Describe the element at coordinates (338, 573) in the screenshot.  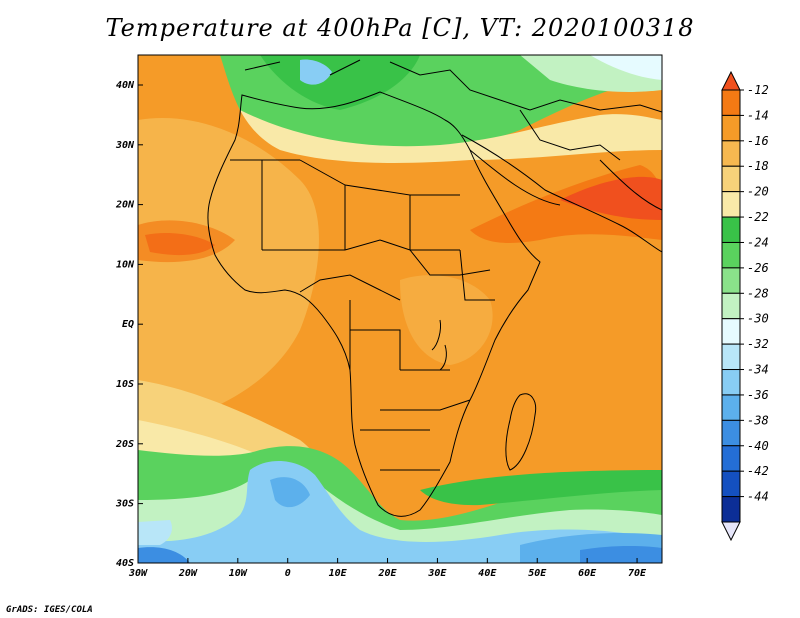
I see `x-tick-label: 10E` at that location.